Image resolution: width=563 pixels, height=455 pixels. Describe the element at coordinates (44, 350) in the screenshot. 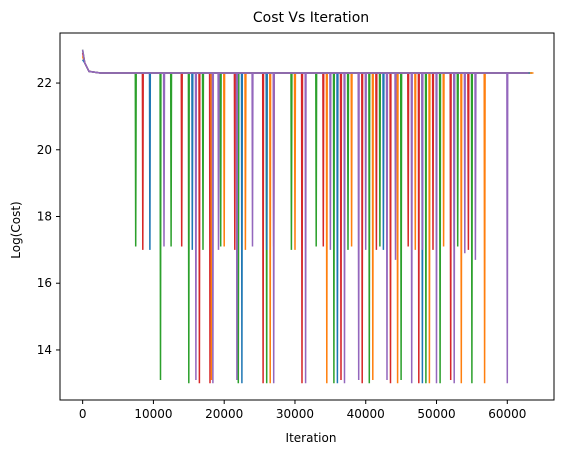

I see `y-tick-label: 14` at that location.